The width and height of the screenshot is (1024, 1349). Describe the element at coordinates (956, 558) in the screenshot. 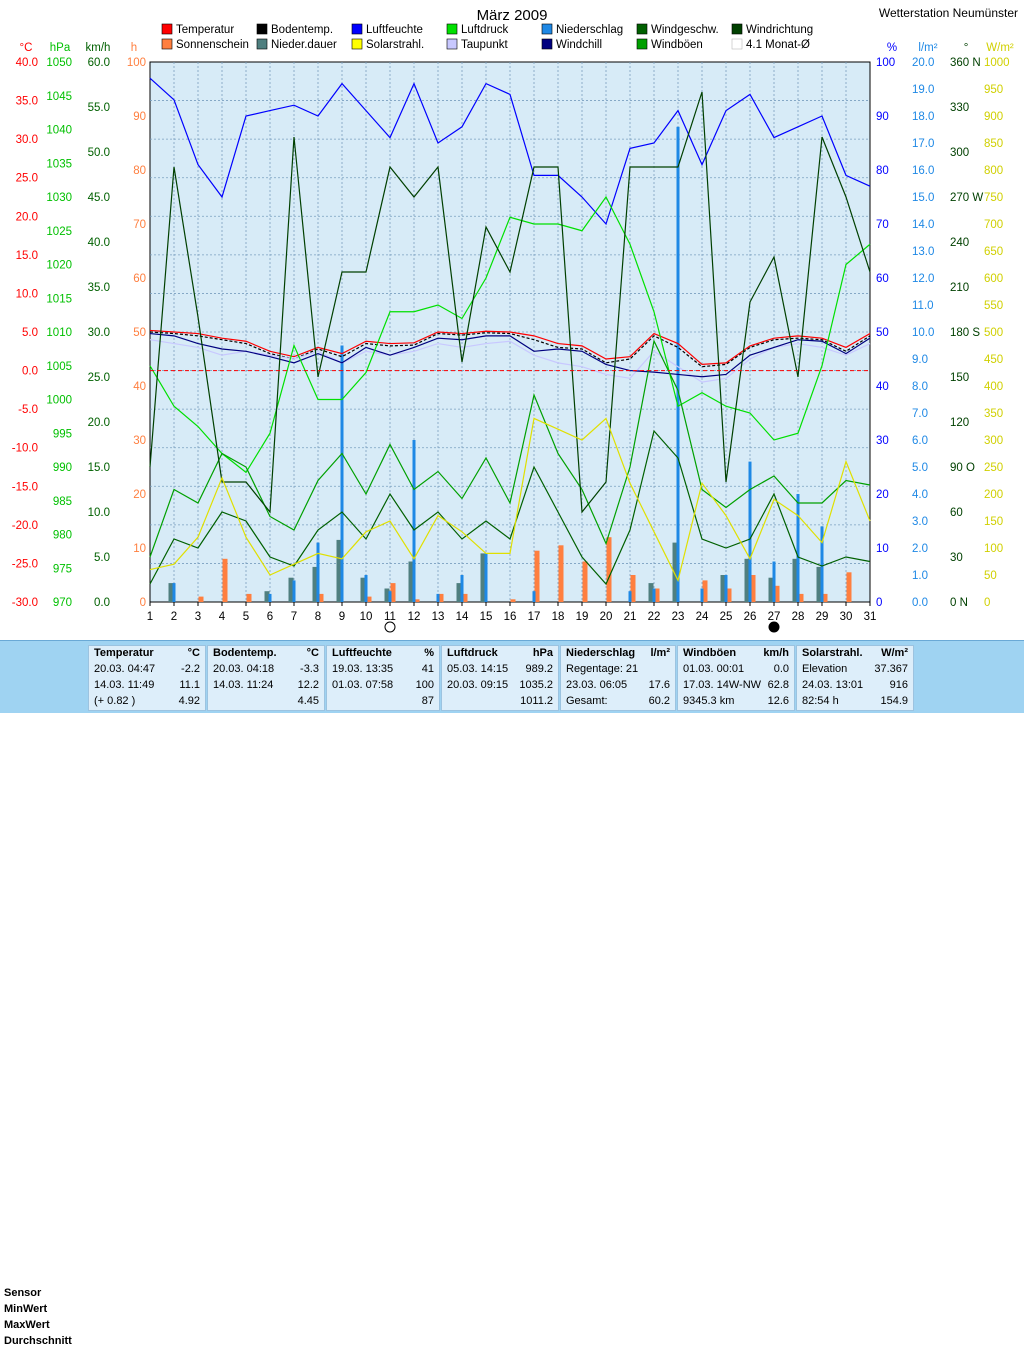

I see `axis-tick-right: 30` at that location.